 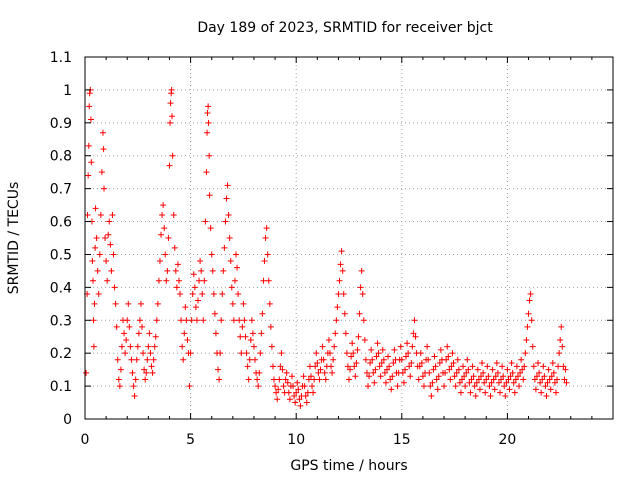 What do you see at coordinates (61, 354) in the screenshot?
I see `y-tick-label: 0.2` at bounding box center [61, 354].